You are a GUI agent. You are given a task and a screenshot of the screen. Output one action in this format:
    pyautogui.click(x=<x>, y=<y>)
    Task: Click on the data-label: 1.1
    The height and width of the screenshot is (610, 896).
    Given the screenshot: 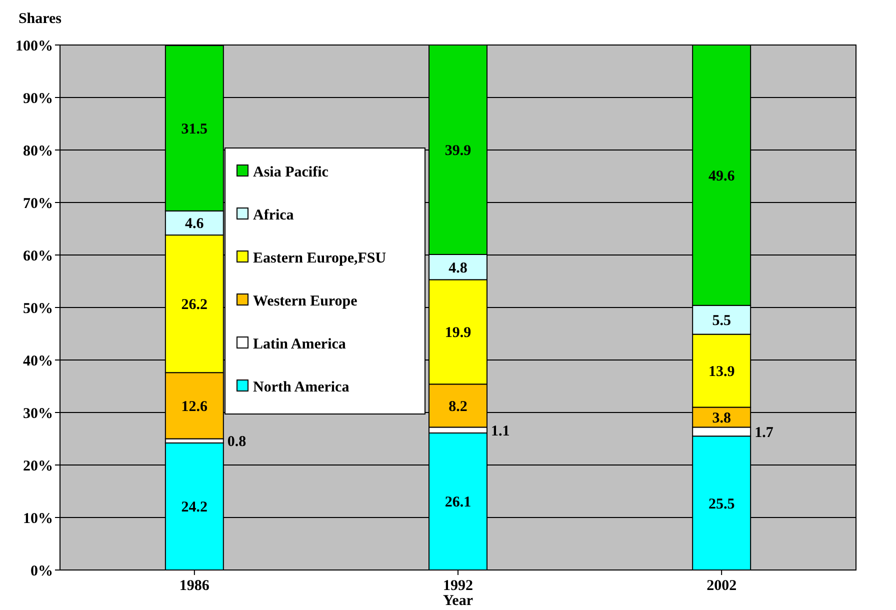 What is the action you would take?
    pyautogui.click(x=500, y=431)
    